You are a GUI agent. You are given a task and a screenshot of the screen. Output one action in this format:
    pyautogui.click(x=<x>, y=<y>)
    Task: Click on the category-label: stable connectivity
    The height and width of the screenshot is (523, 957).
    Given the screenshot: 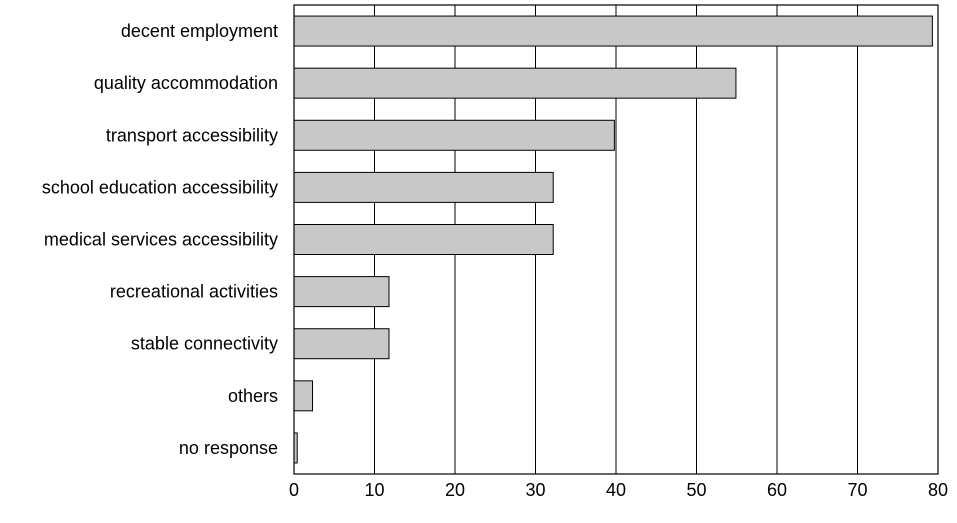 What is the action you would take?
    pyautogui.click(x=204, y=344)
    